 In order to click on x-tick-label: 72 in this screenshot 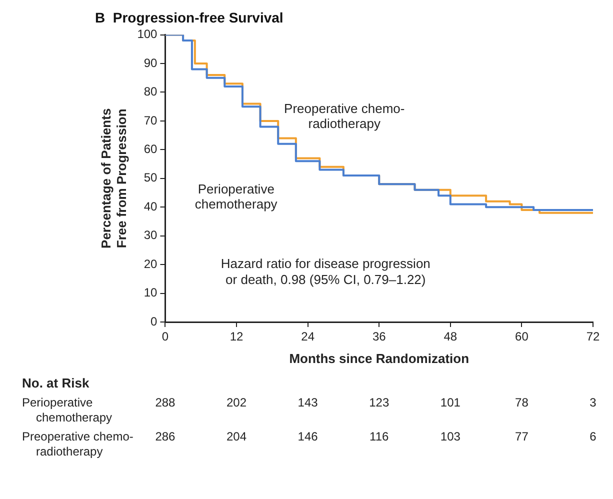, I will do `click(593, 337)`.